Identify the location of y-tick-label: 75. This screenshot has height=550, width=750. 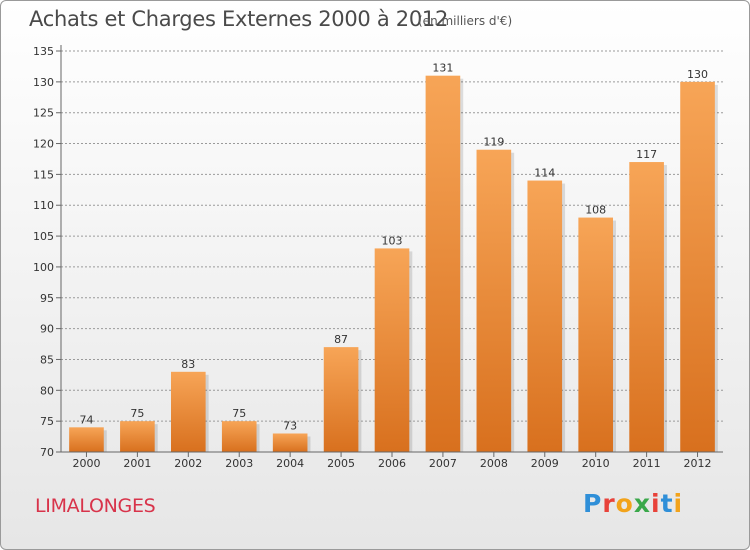
(47, 421).